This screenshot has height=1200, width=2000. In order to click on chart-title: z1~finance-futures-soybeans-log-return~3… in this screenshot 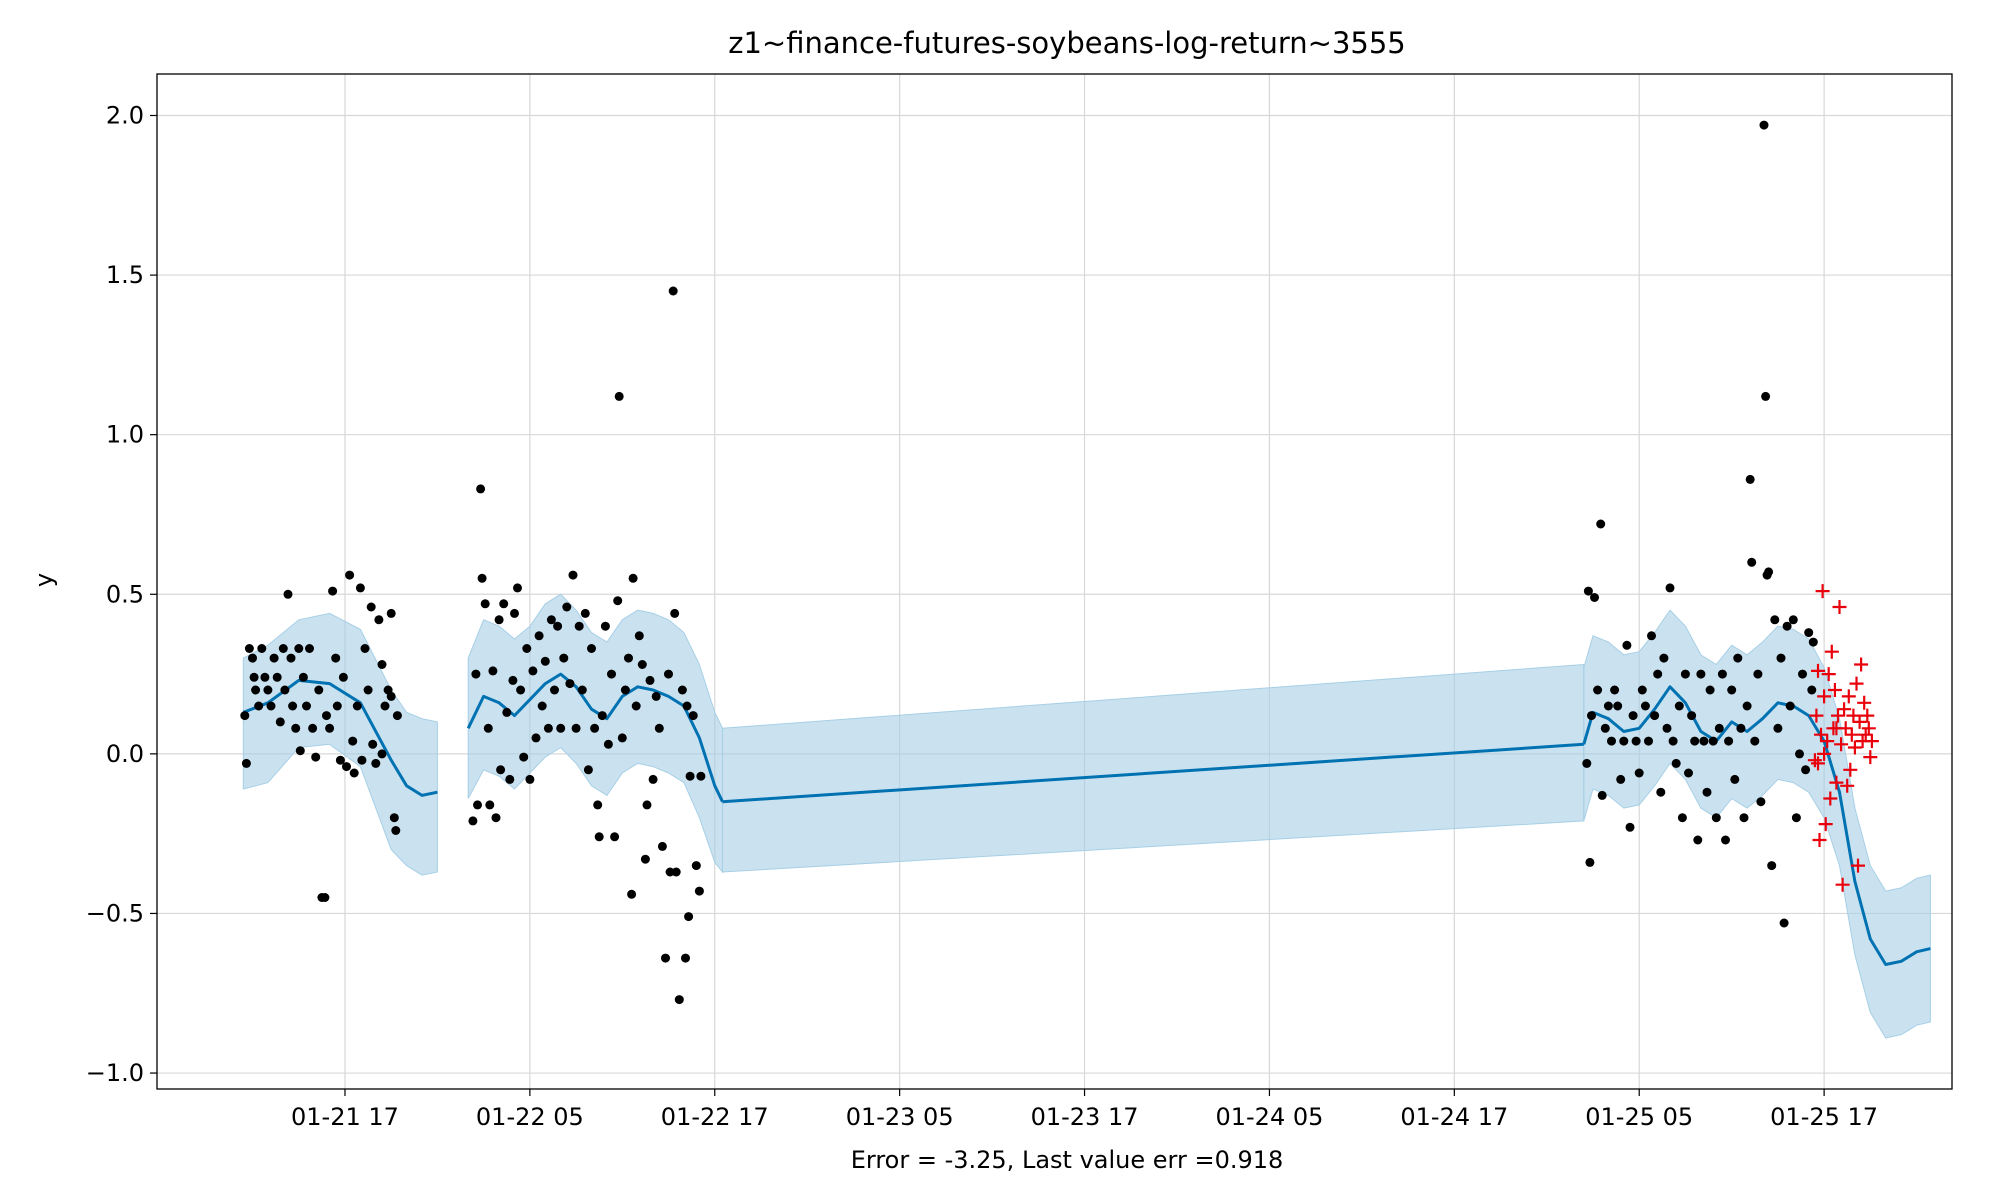, I will do `click(1067, 43)`.